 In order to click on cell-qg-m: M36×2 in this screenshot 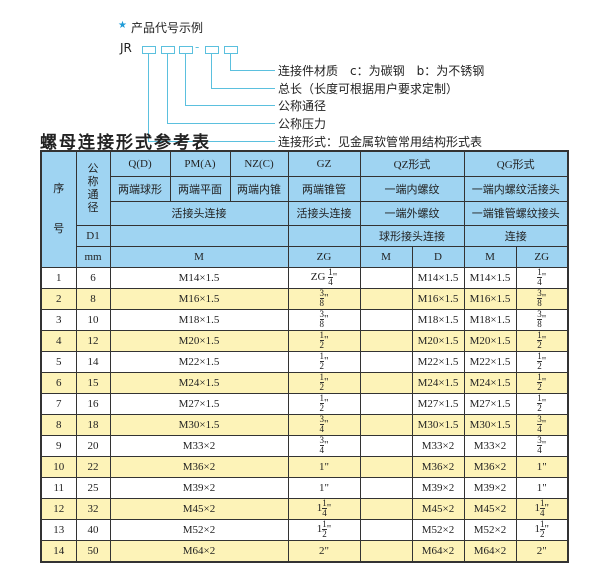, I will do `click(490, 466)`.